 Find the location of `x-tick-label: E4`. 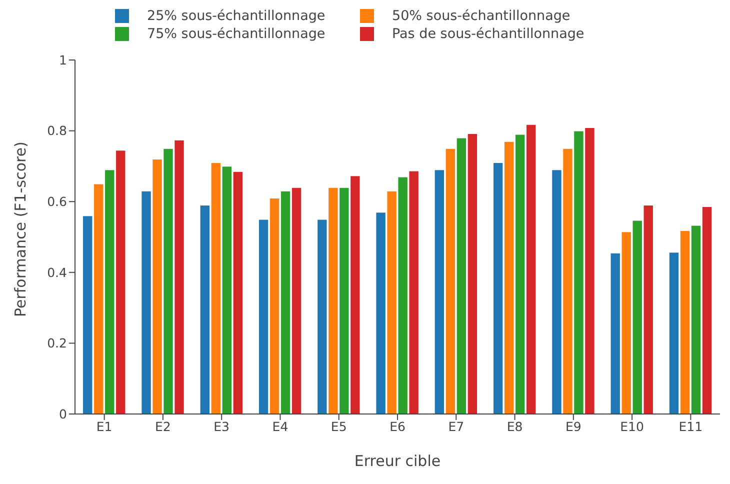

x-tick-label: E4 is located at coordinates (280, 426).